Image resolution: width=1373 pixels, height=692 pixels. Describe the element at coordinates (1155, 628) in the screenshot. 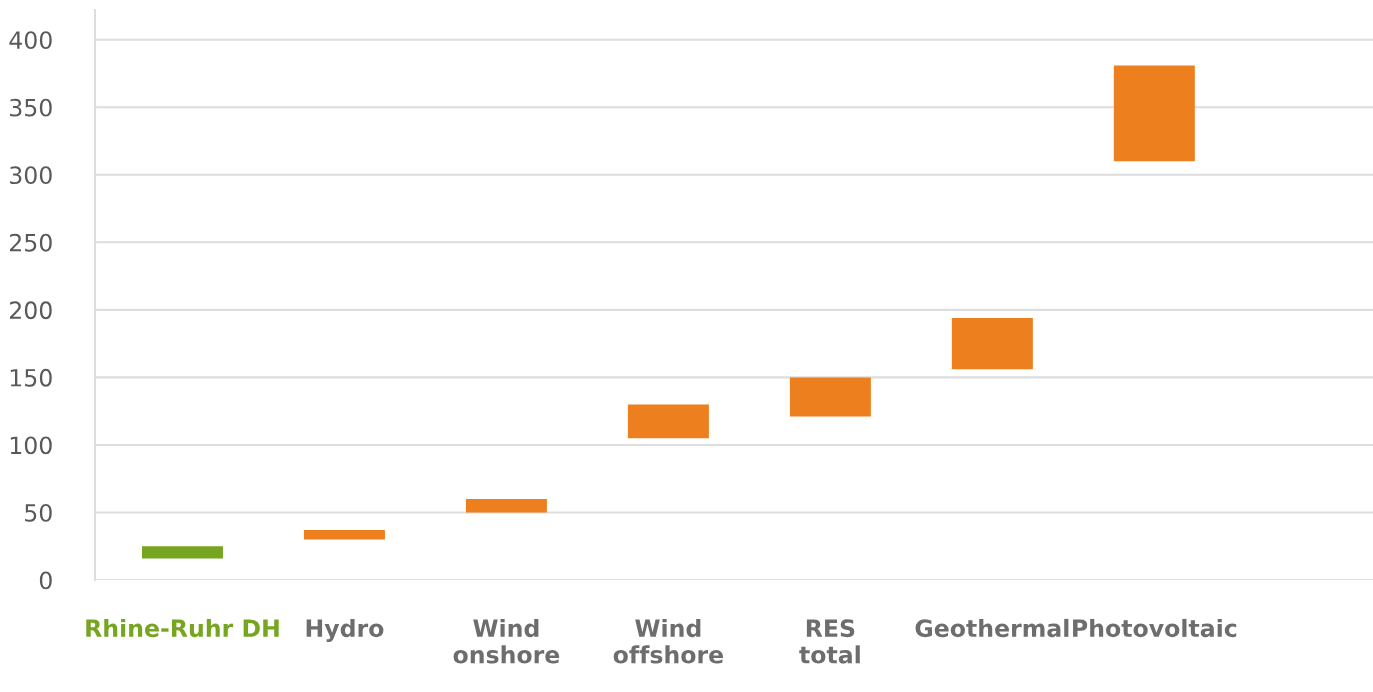

I see `x-tick-label: Photovoltaic` at that location.